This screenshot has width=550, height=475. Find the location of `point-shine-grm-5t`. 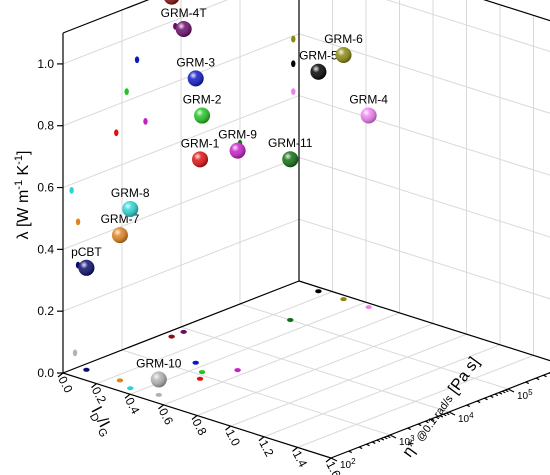

point-shine-grm-5t is located at coordinates (171, 2).